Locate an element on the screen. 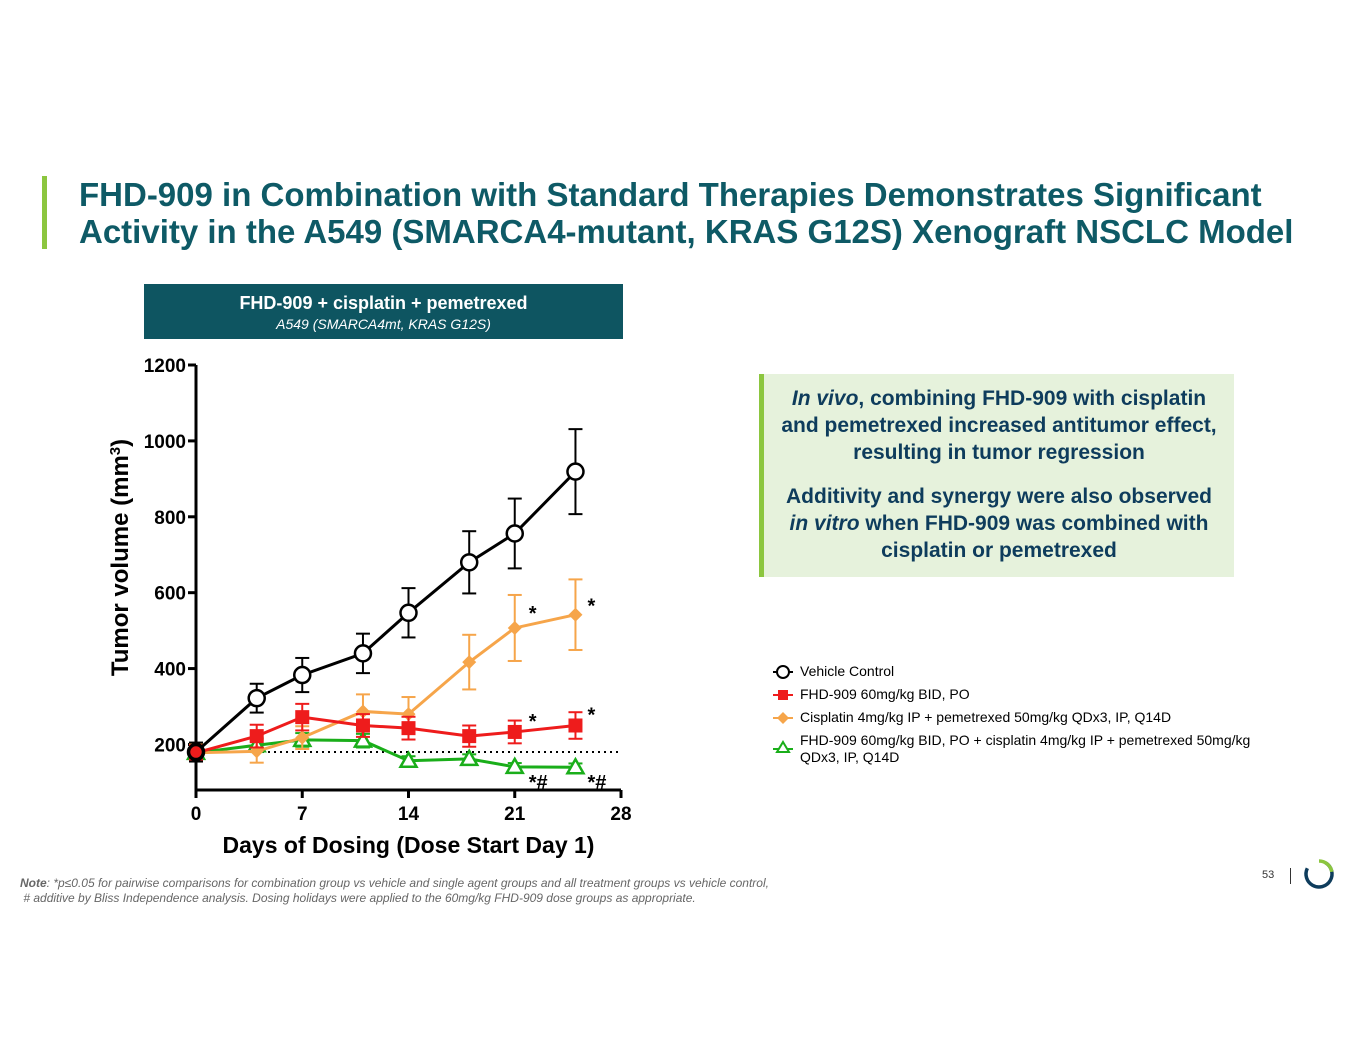 This screenshot has height=1055, width=1365. y-tick-label: 400 is located at coordinates (170, 670).